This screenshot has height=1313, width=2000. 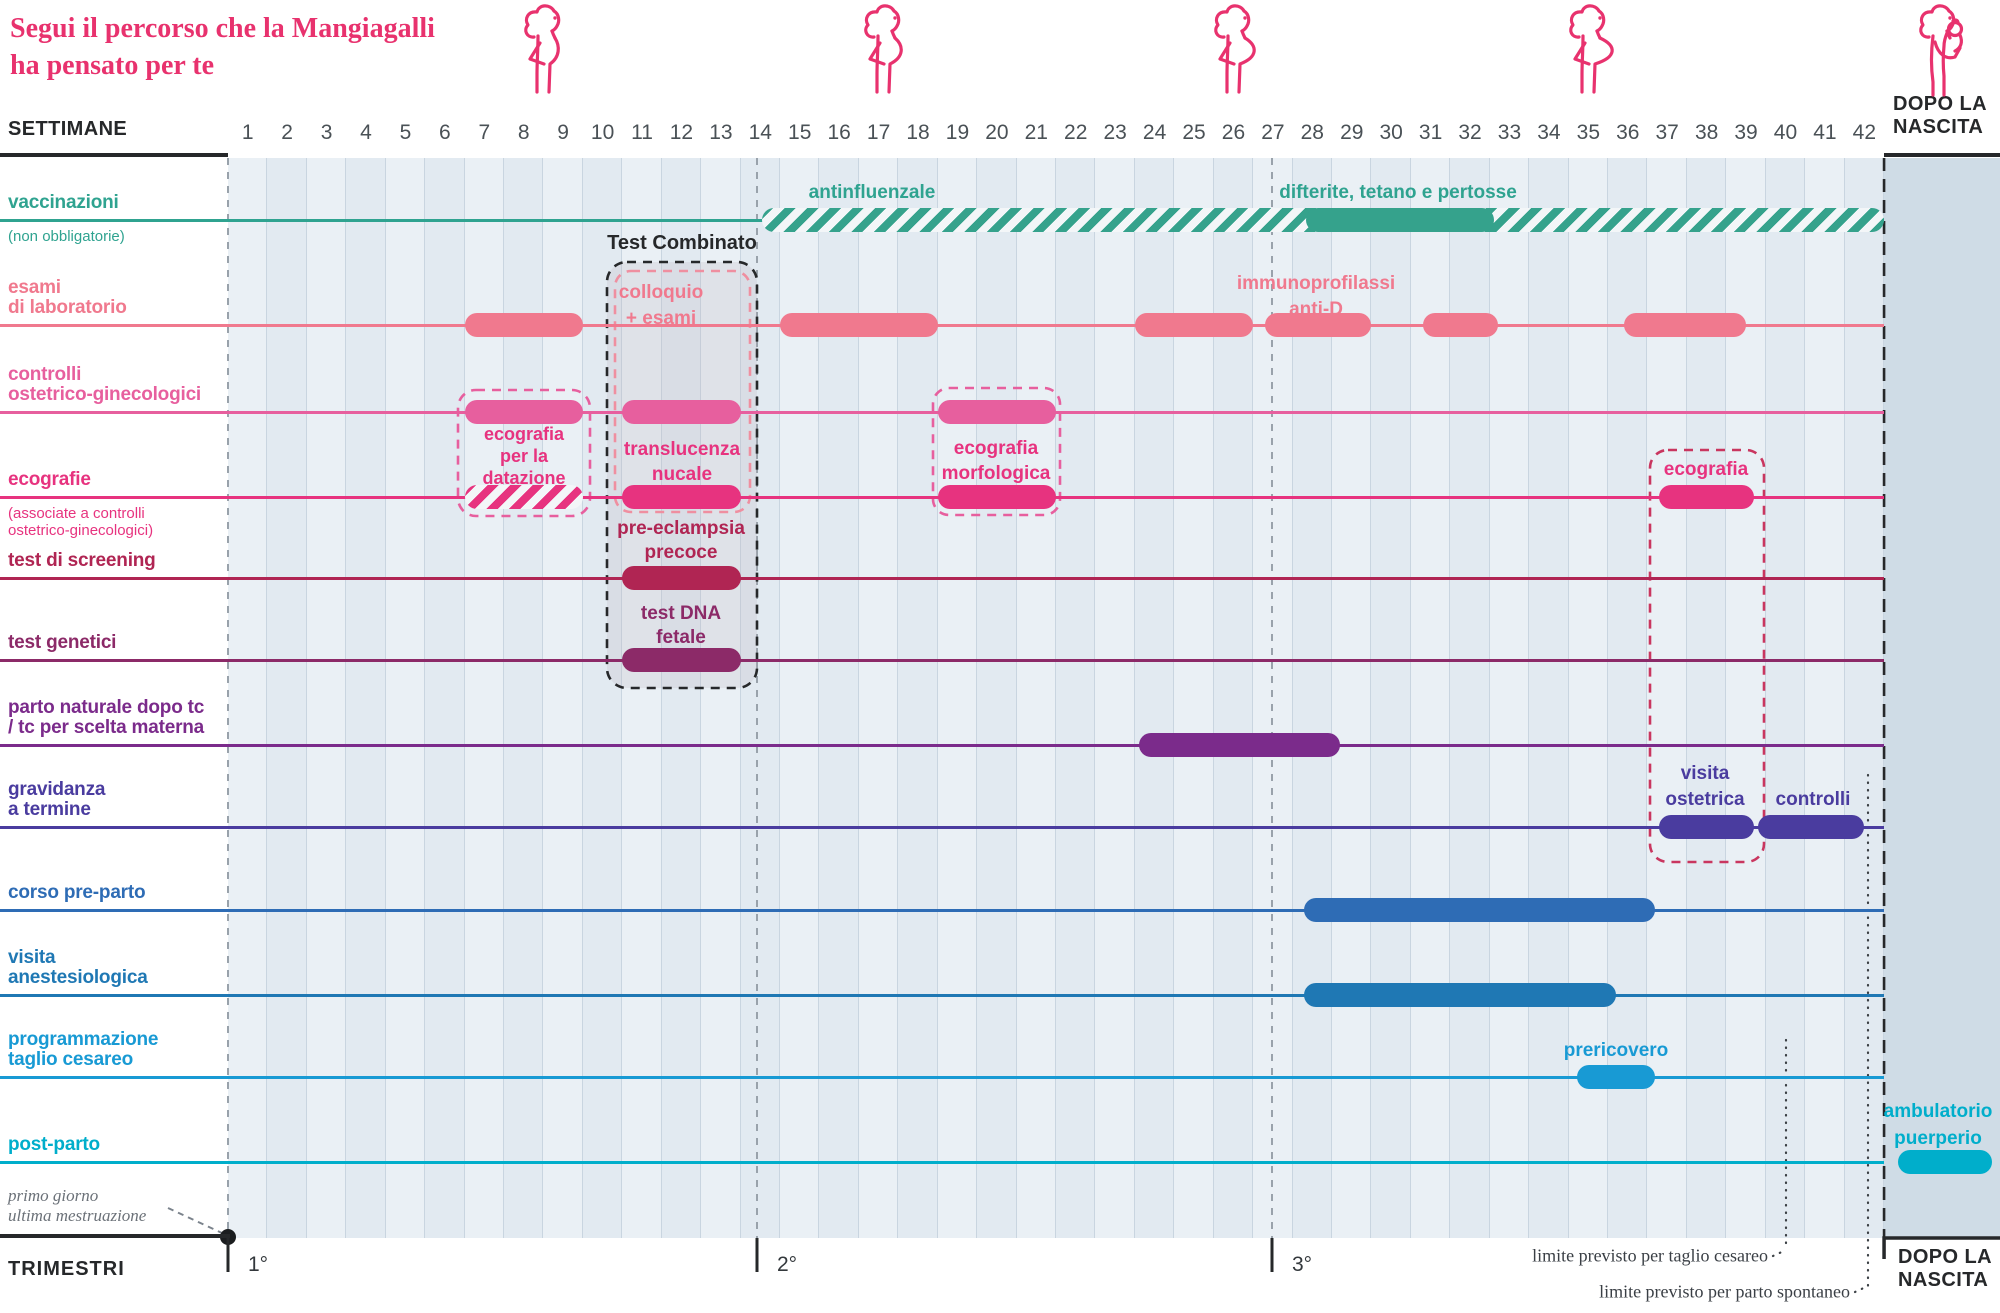 I want to click on trimester-label-2: 2°, so click(x=787, y=1264).